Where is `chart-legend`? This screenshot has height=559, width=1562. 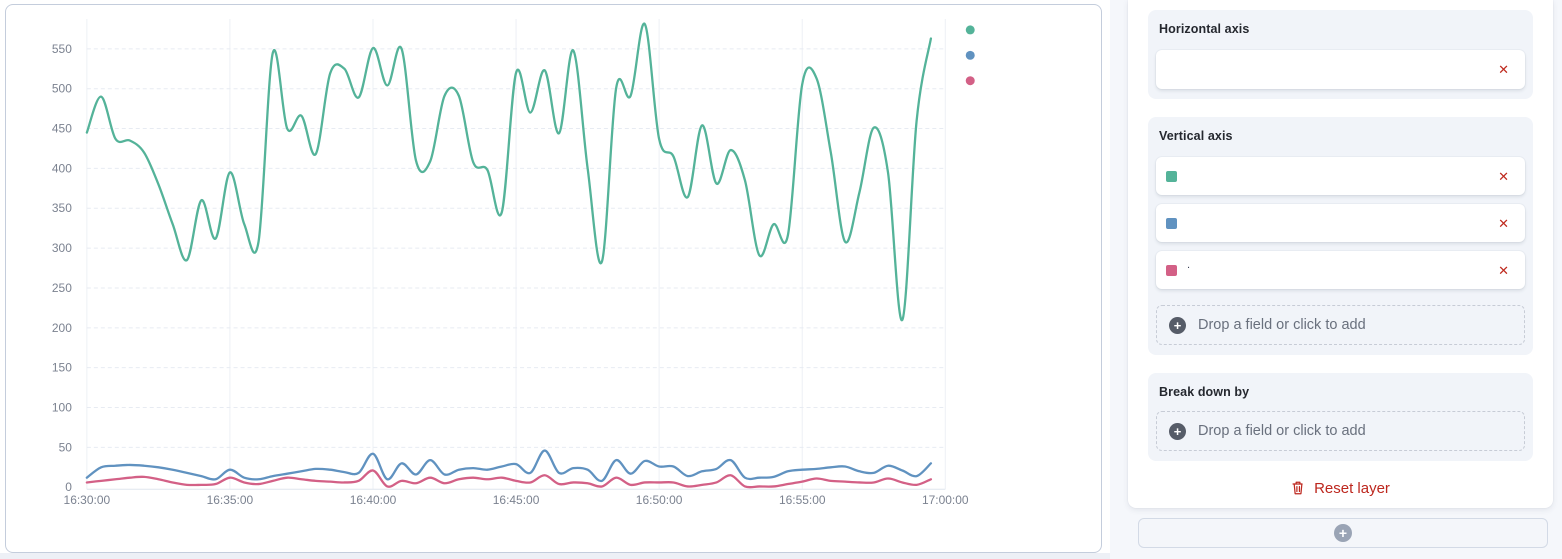
chart-legend is located at coordinates (970, 55).